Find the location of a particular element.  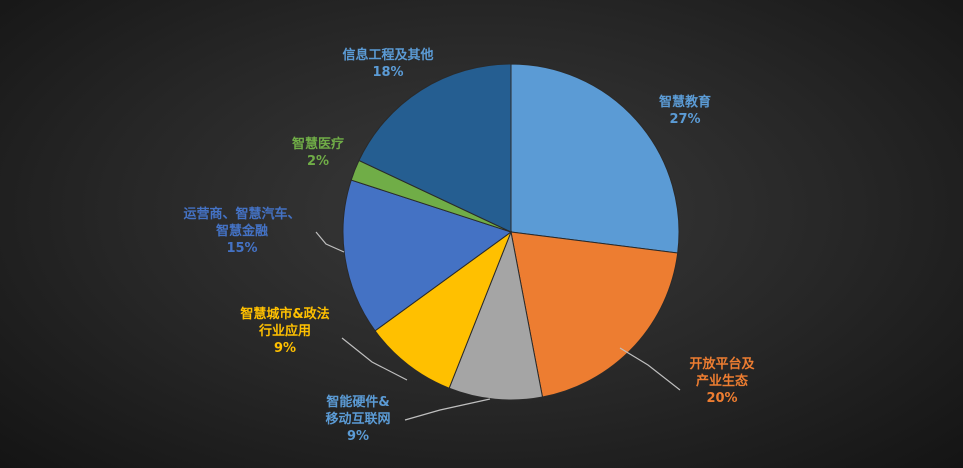

data-label-category: 智慧教育 is located at coordinates (685, 102).